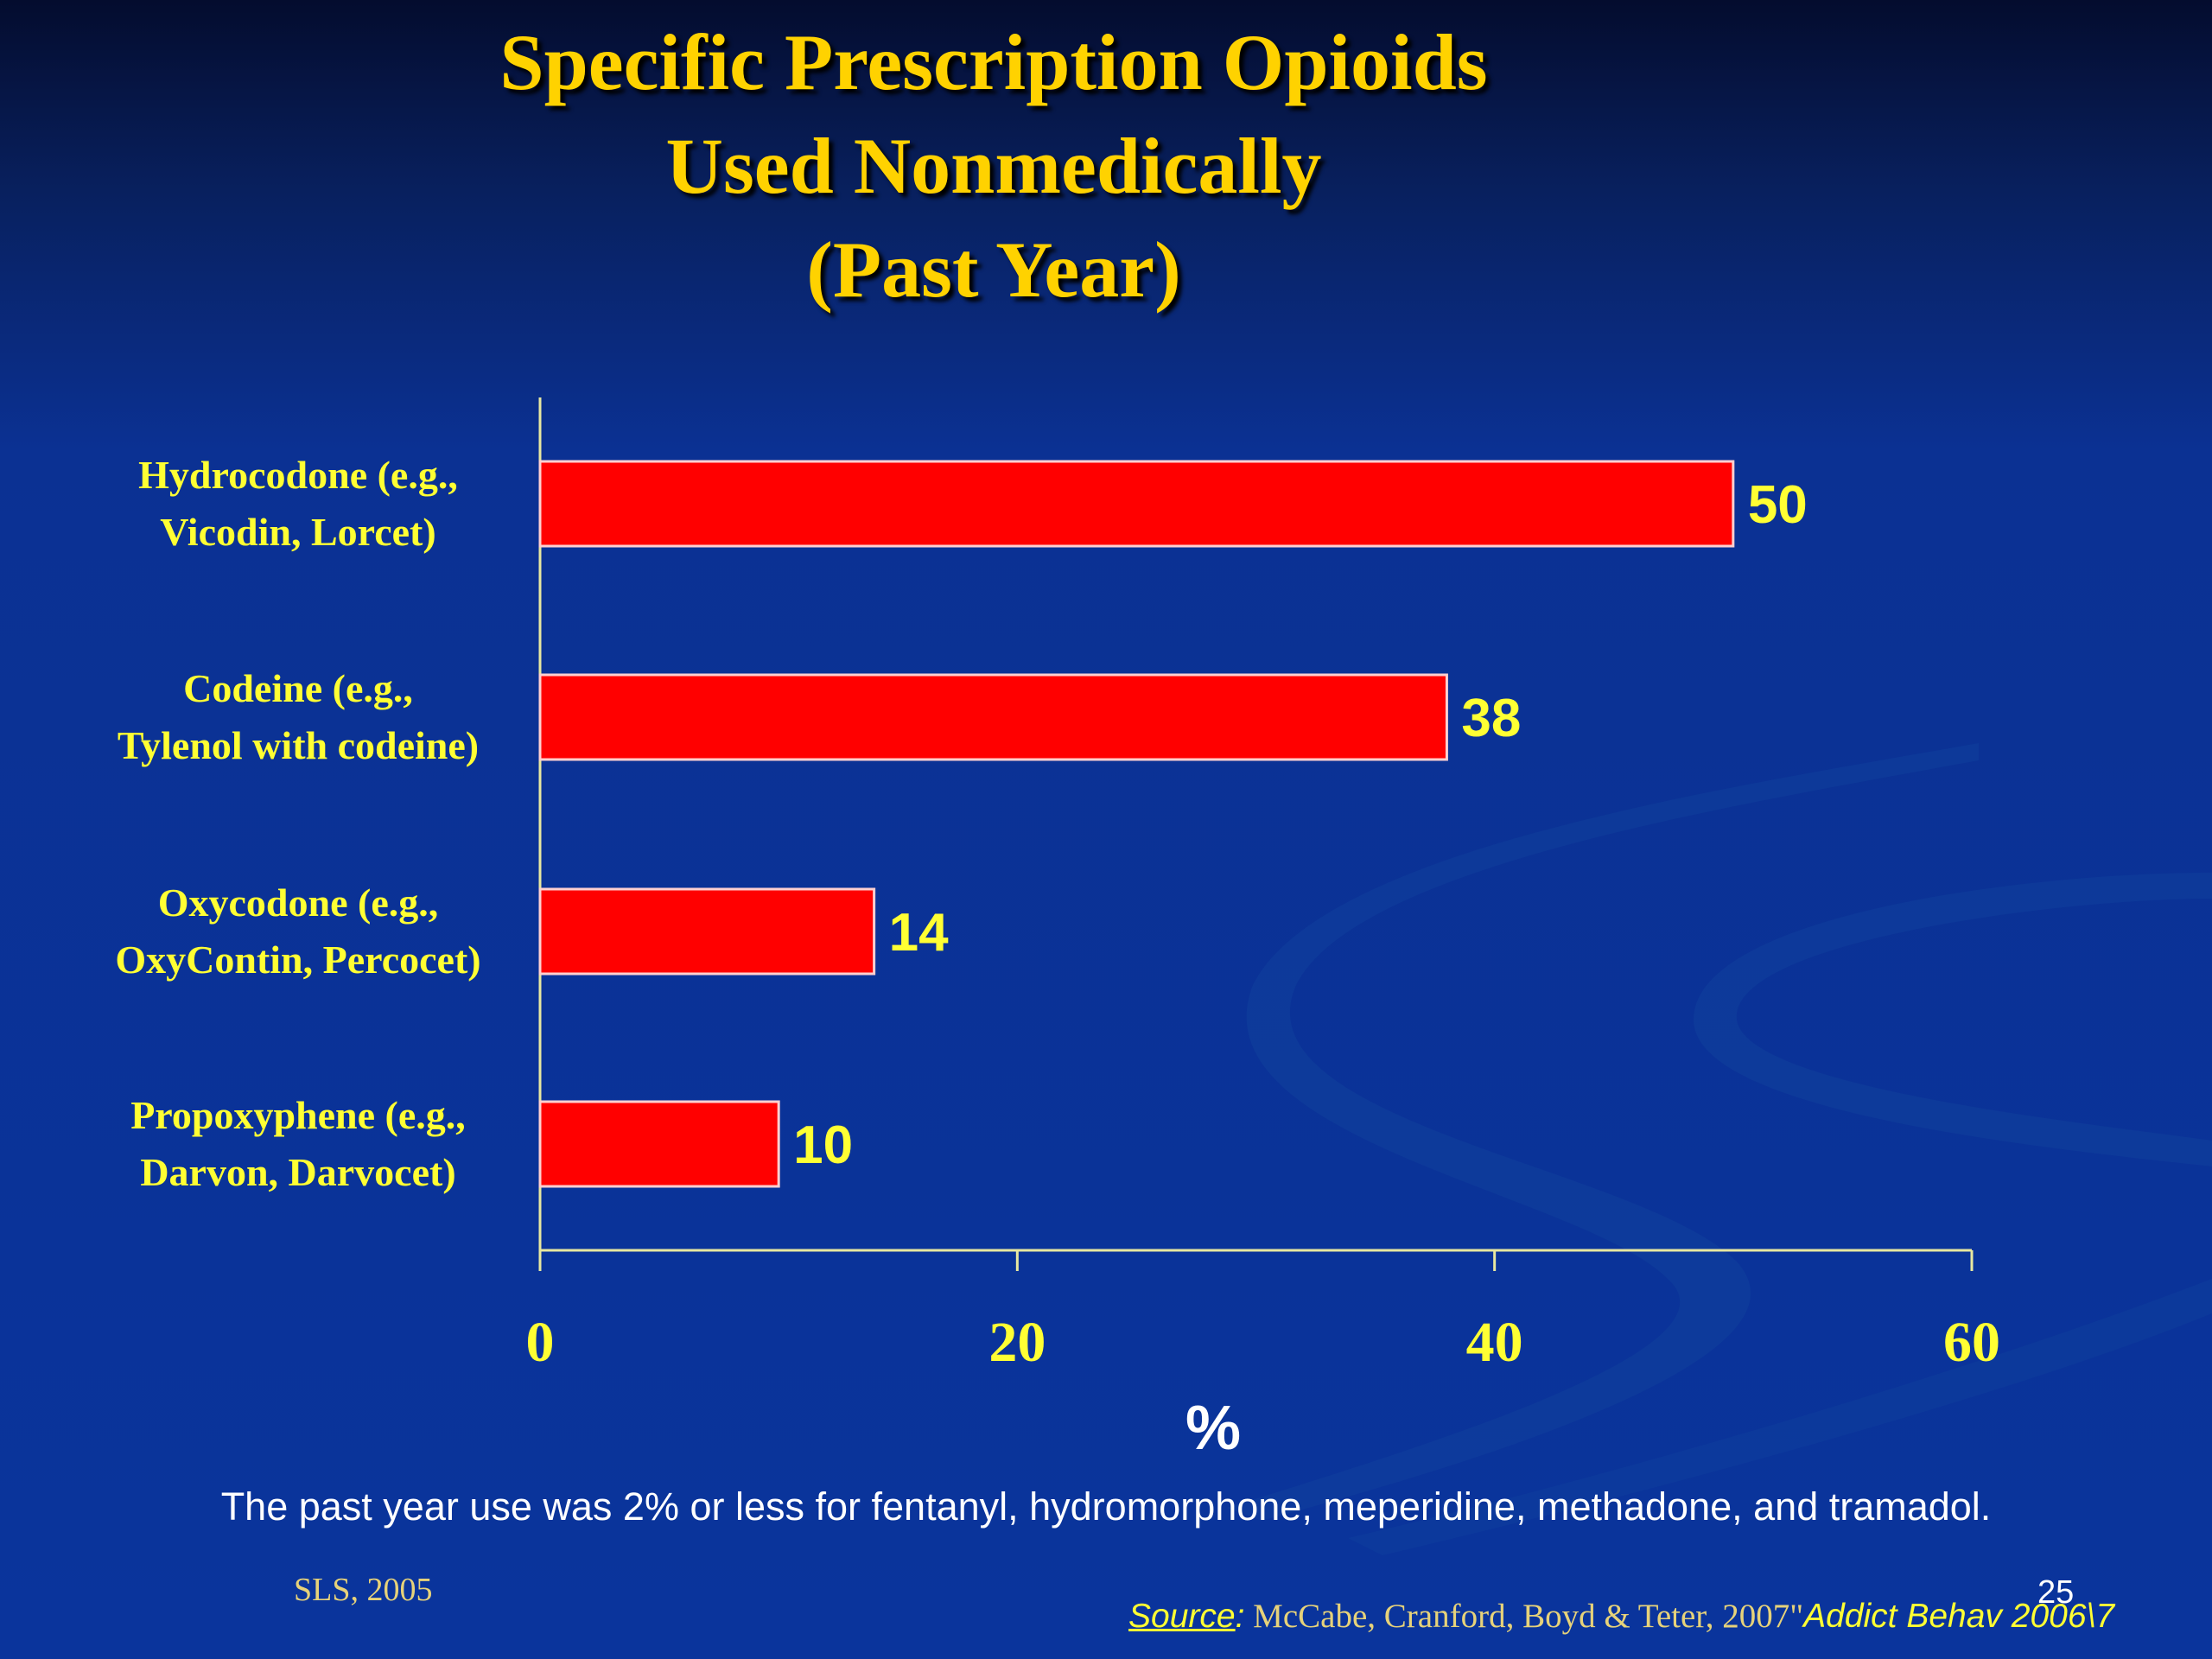 This screenshot has height=1659, width=2212. Describe the element at coordinates (298, 504) in the screenshot. I see `category-label: Hydrocodone (e.g., Vicodin, Lorcet)` at that location.